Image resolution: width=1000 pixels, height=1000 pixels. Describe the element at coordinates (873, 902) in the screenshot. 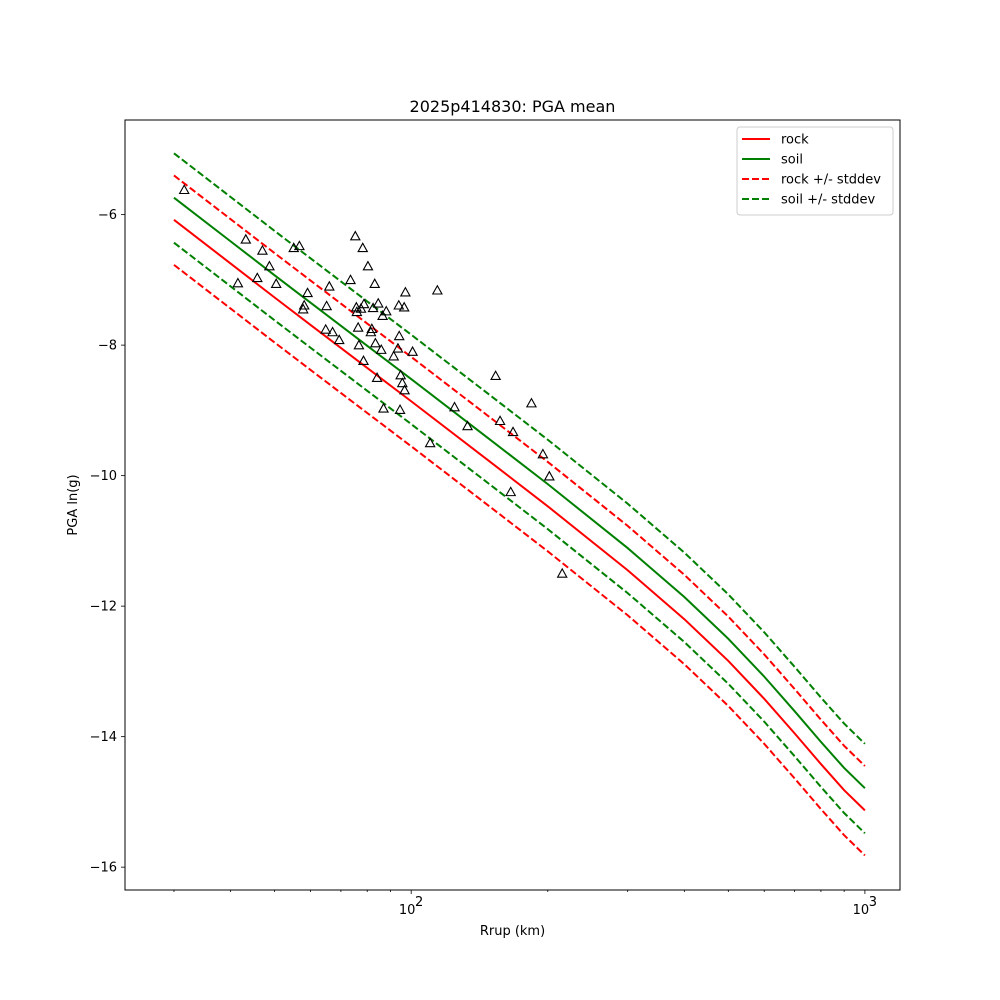

I see `x-tick-exponent: 3` at that location.